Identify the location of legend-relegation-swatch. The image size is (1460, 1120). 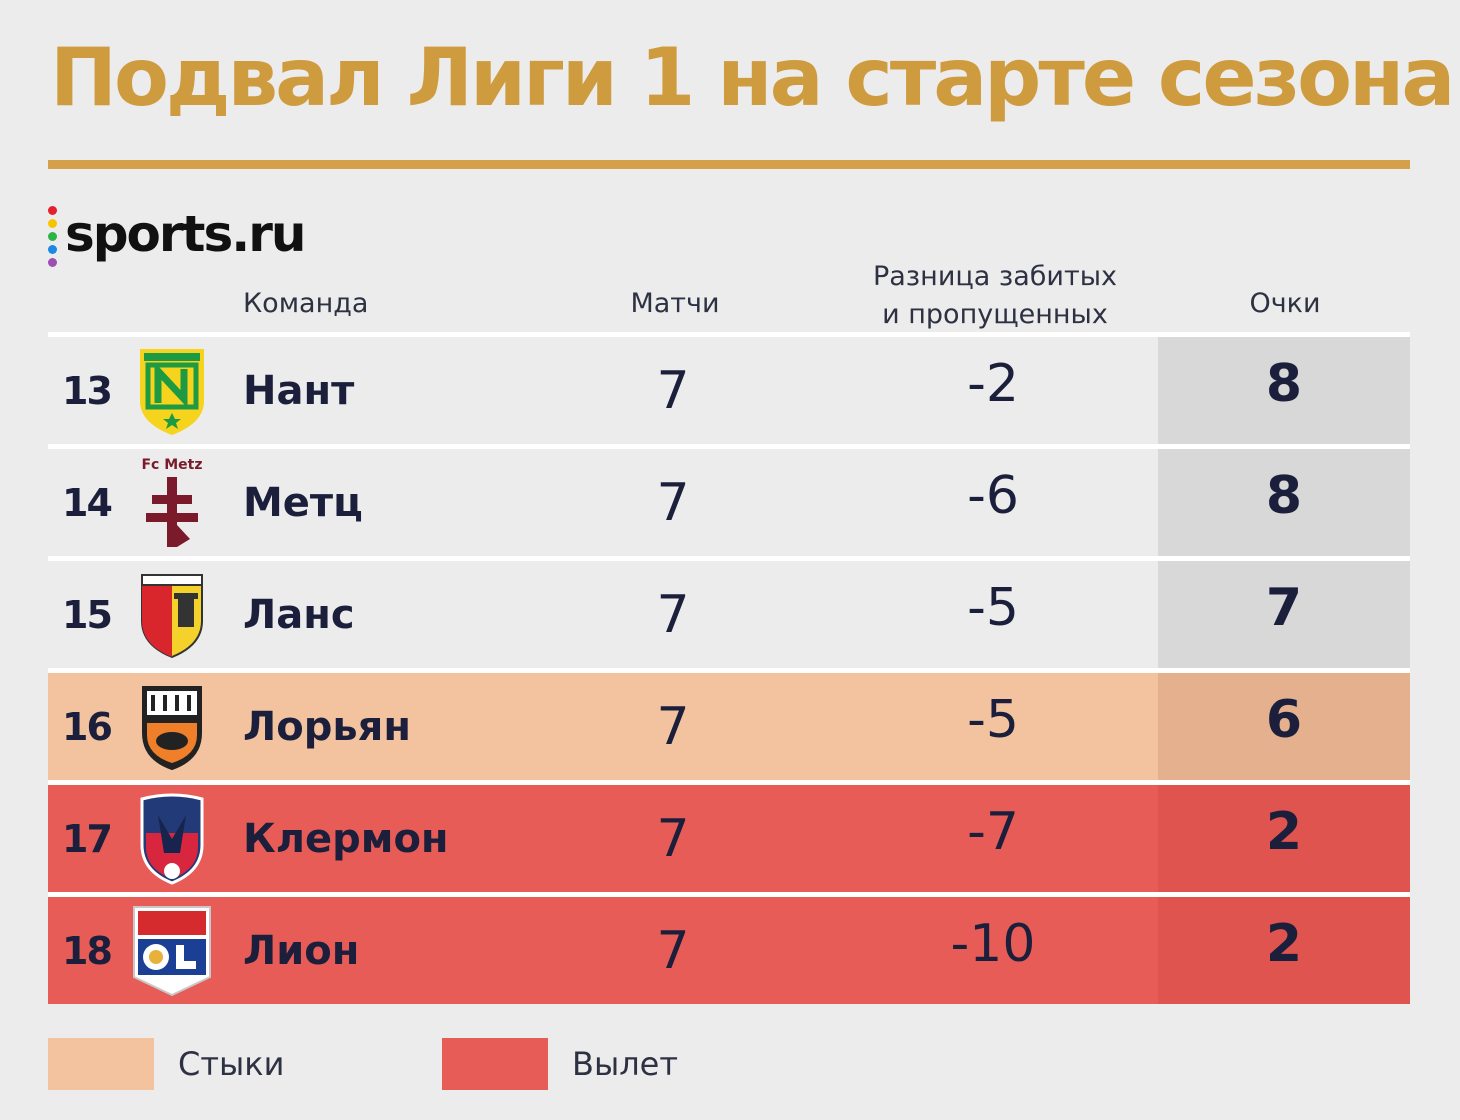
(495, 1064).